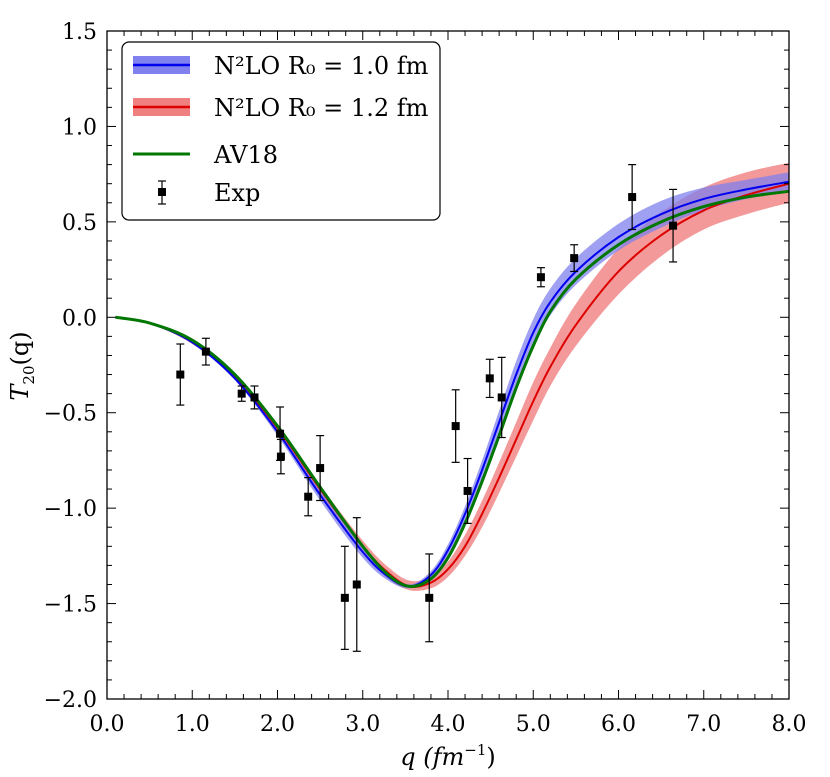 This screenshot has width=830, height=777. Describe the element at coordinates (20, 392) in the screenshot. I see `y-axis-label-text: T` at that location.